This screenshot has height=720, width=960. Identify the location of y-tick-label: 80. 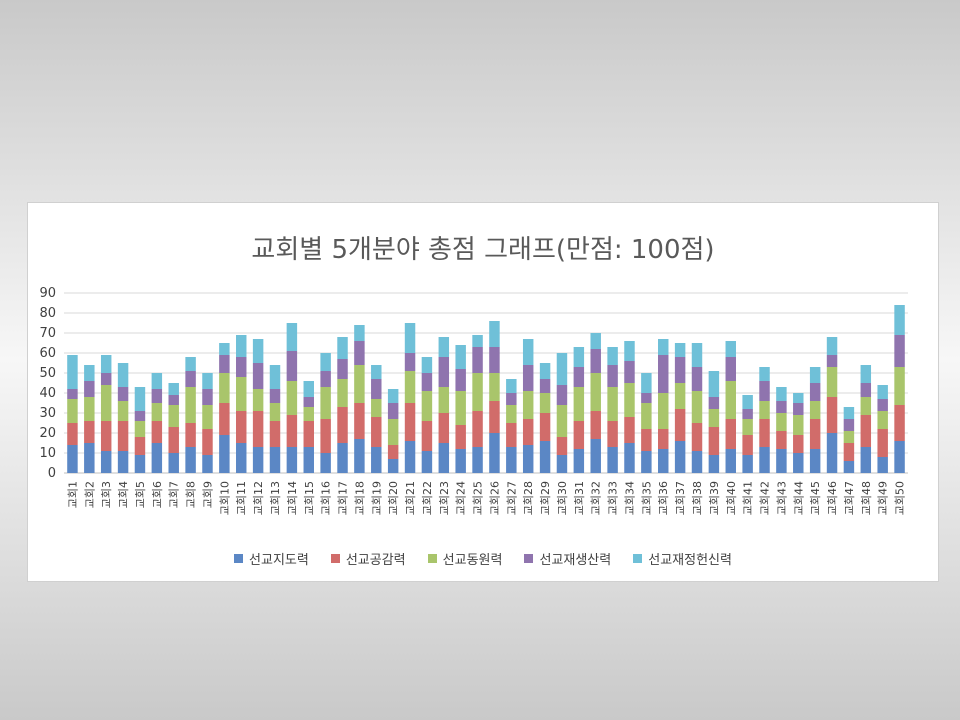
(47, 313).